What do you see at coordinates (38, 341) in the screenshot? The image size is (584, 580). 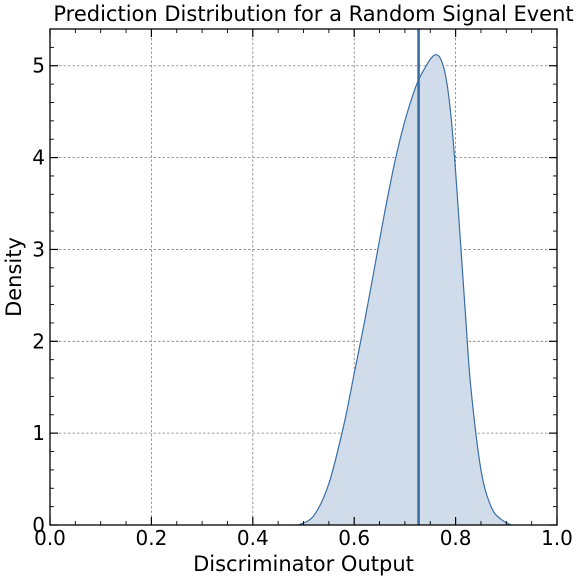 I see `y-tick-label: 2` at bounding box center [38, 341].